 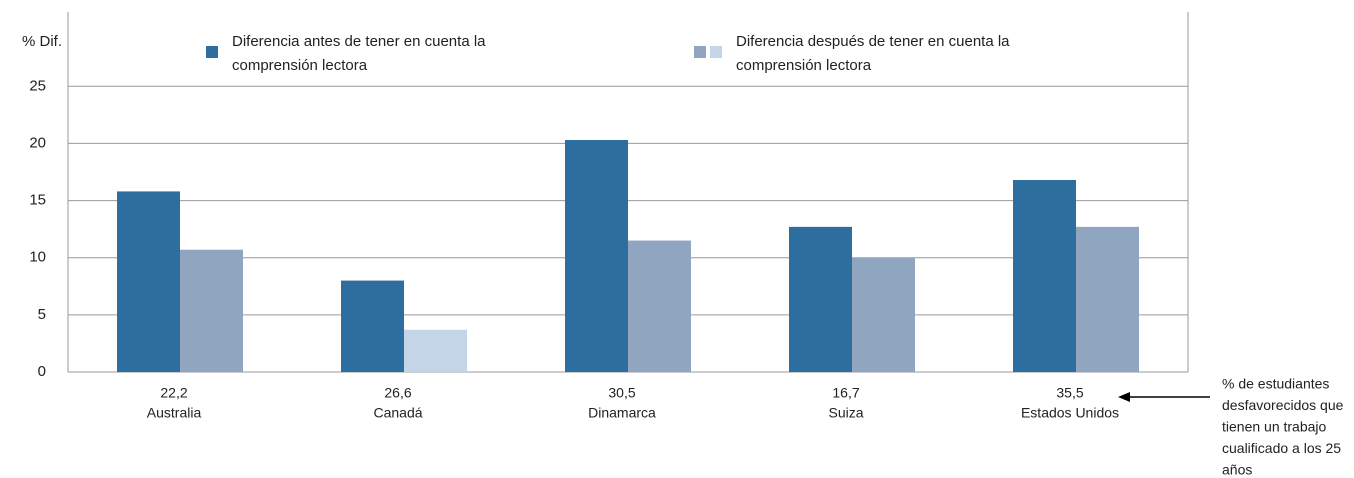 What do you see at coordinates (1283, 405) in the screenshot?
I see `annotation: desfavorecidos que` at bounding box center [1283, 405].